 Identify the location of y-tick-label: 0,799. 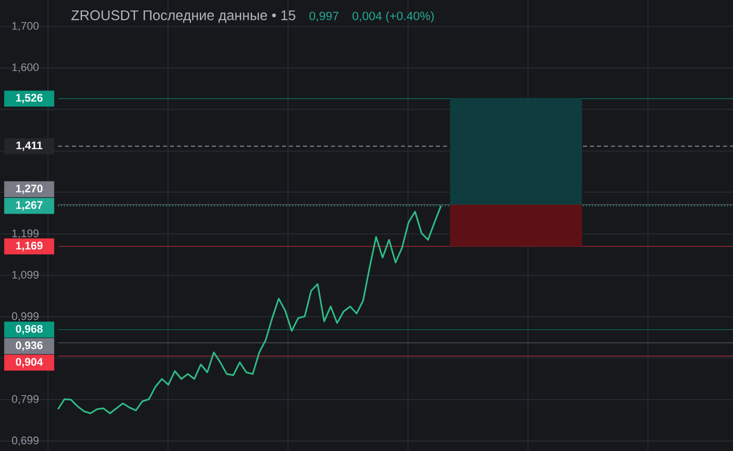
(25, 399).